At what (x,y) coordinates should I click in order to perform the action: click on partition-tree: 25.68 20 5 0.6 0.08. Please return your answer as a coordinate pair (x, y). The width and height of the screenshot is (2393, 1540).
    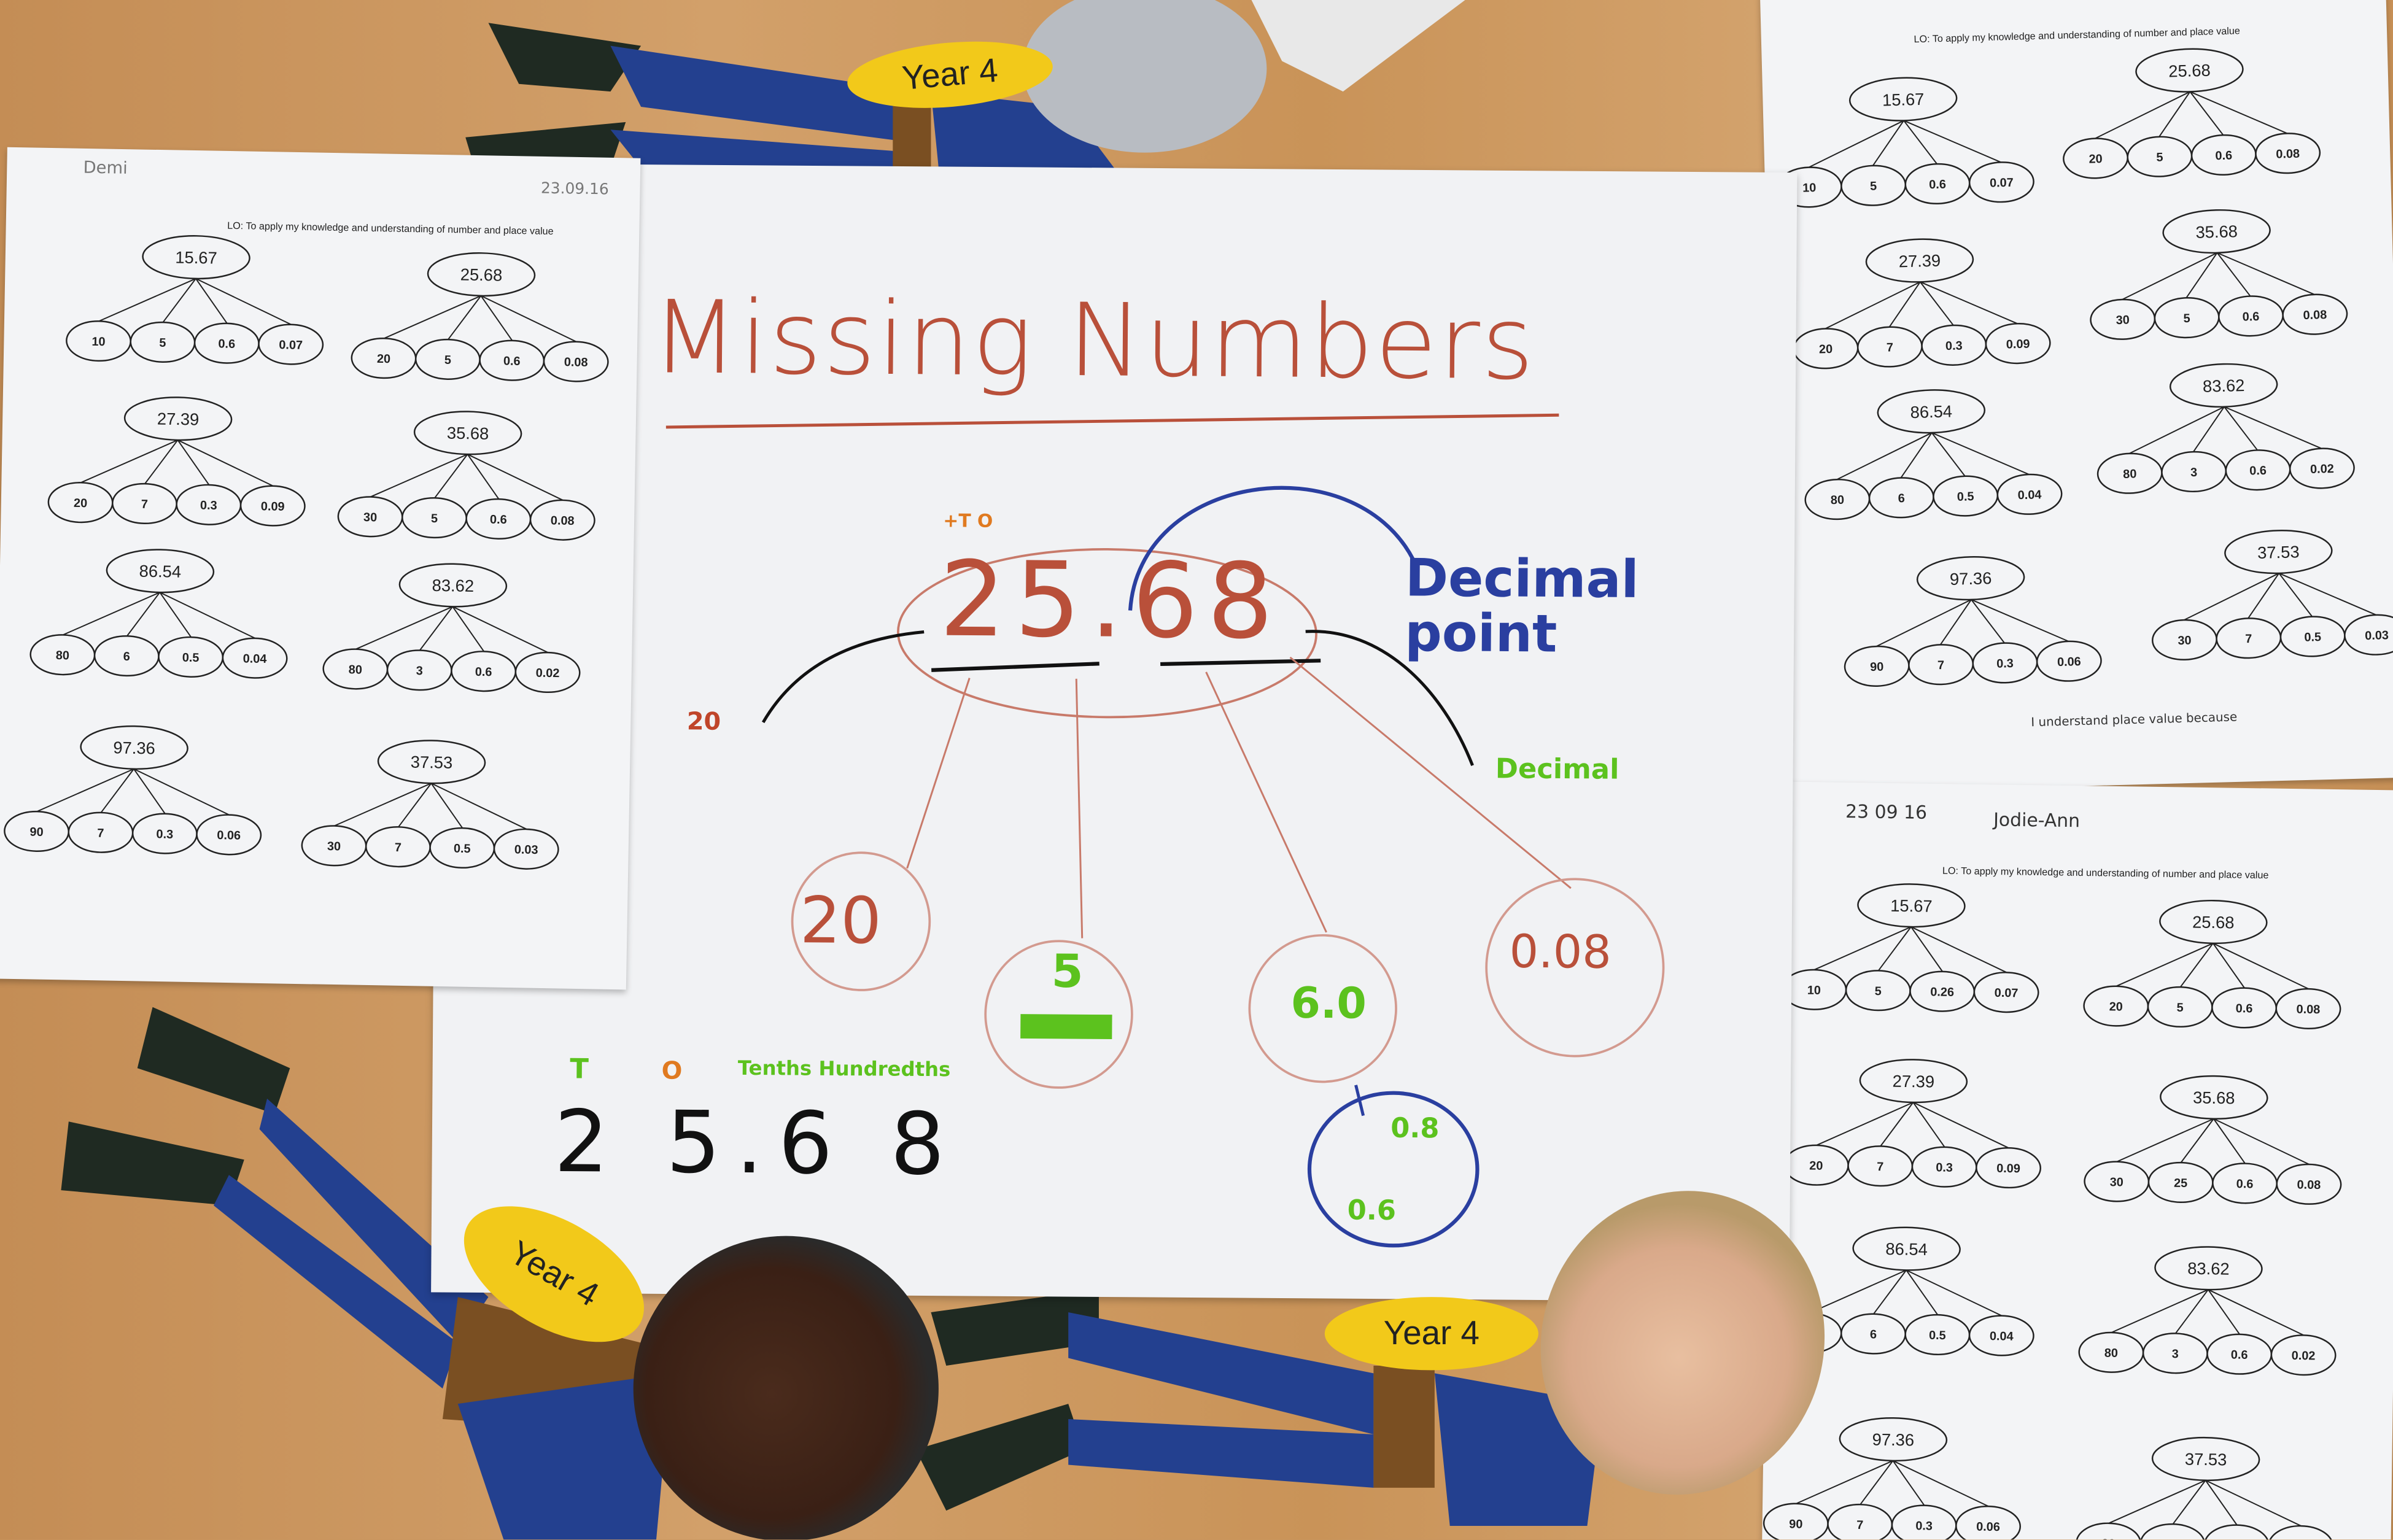
    Looking at the image, I should click on (2212, 964).